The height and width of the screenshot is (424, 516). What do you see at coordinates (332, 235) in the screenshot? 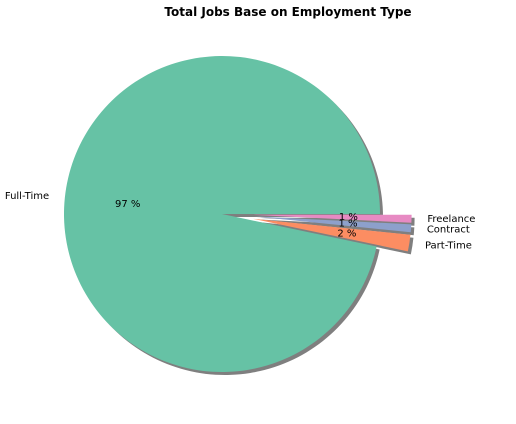
I see `slice-part-time` at bounding box center [332, 235].